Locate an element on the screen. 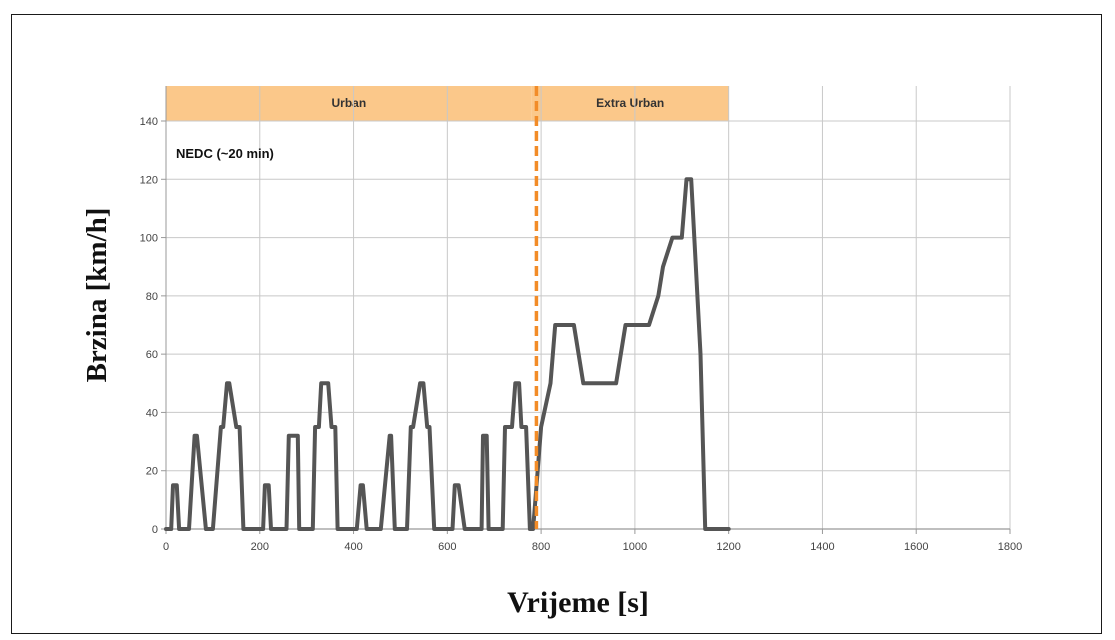 This screenshot has height=640, width=1115. y-tick-label-140: 140 is located at coordinates (149, 122).